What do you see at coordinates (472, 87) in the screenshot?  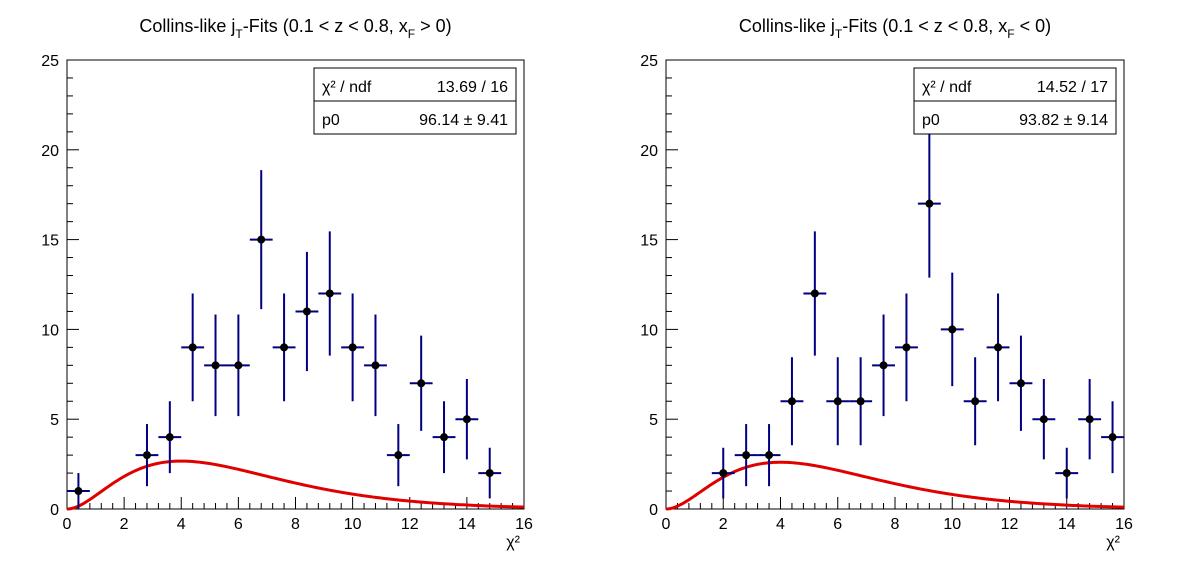 I see `stats-chi2-value: 13.69 / 16` at bounding box center [472, 87].